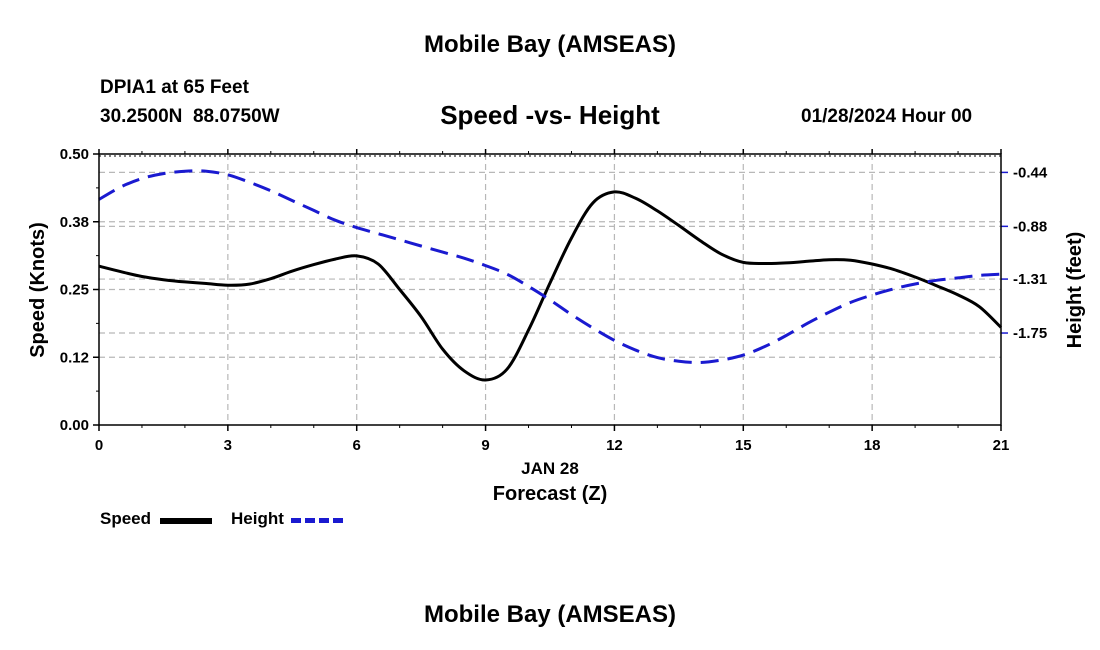 The width and height of the screenshot is (1100, 650). I want to click on x-tick-label: 9, so click(485, 445).